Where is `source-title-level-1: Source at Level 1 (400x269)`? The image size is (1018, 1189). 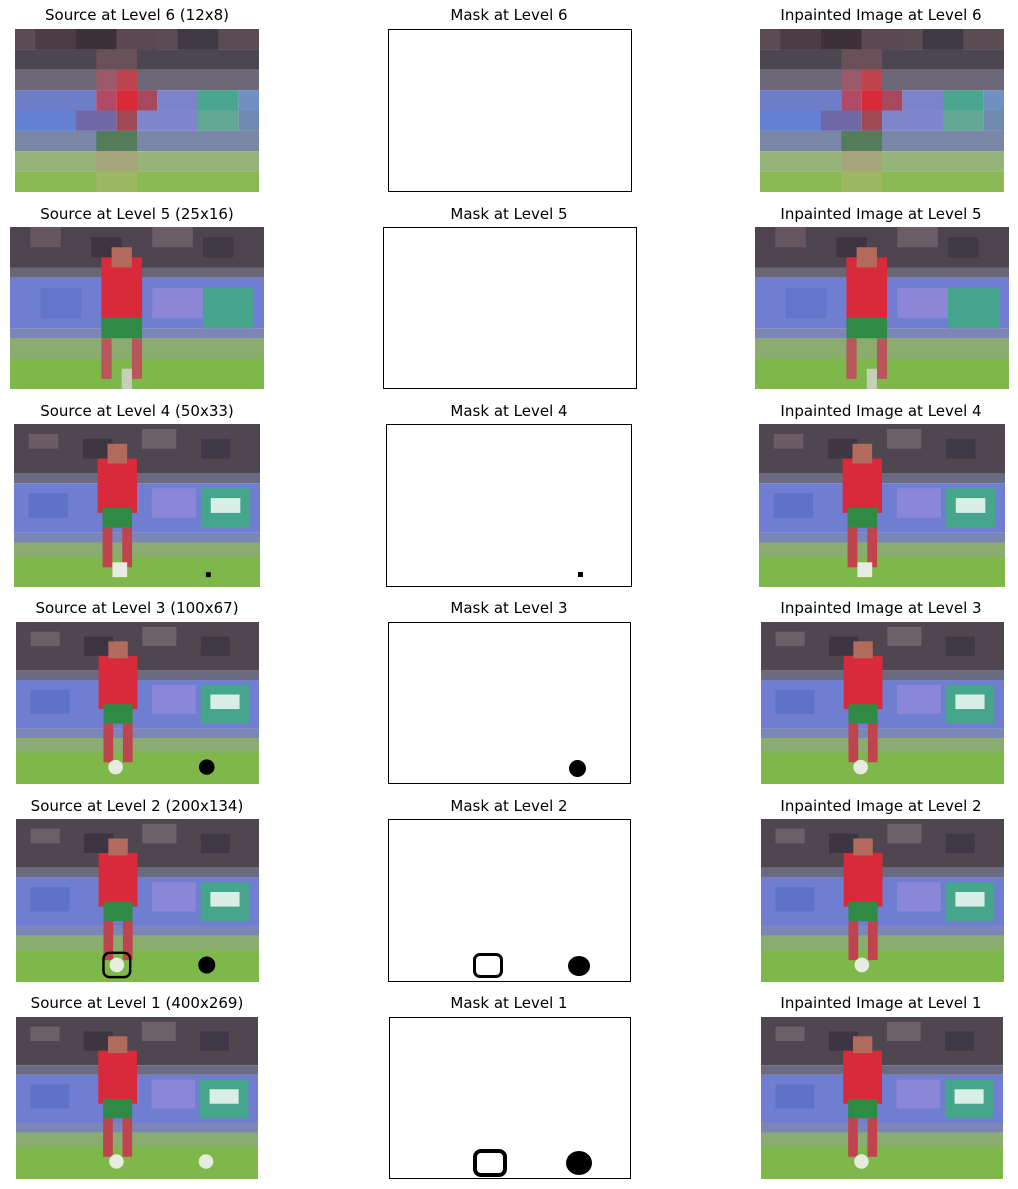
source-title-level-1: Source at Level 1 (400x269) is located at coordinates (137, 1003).